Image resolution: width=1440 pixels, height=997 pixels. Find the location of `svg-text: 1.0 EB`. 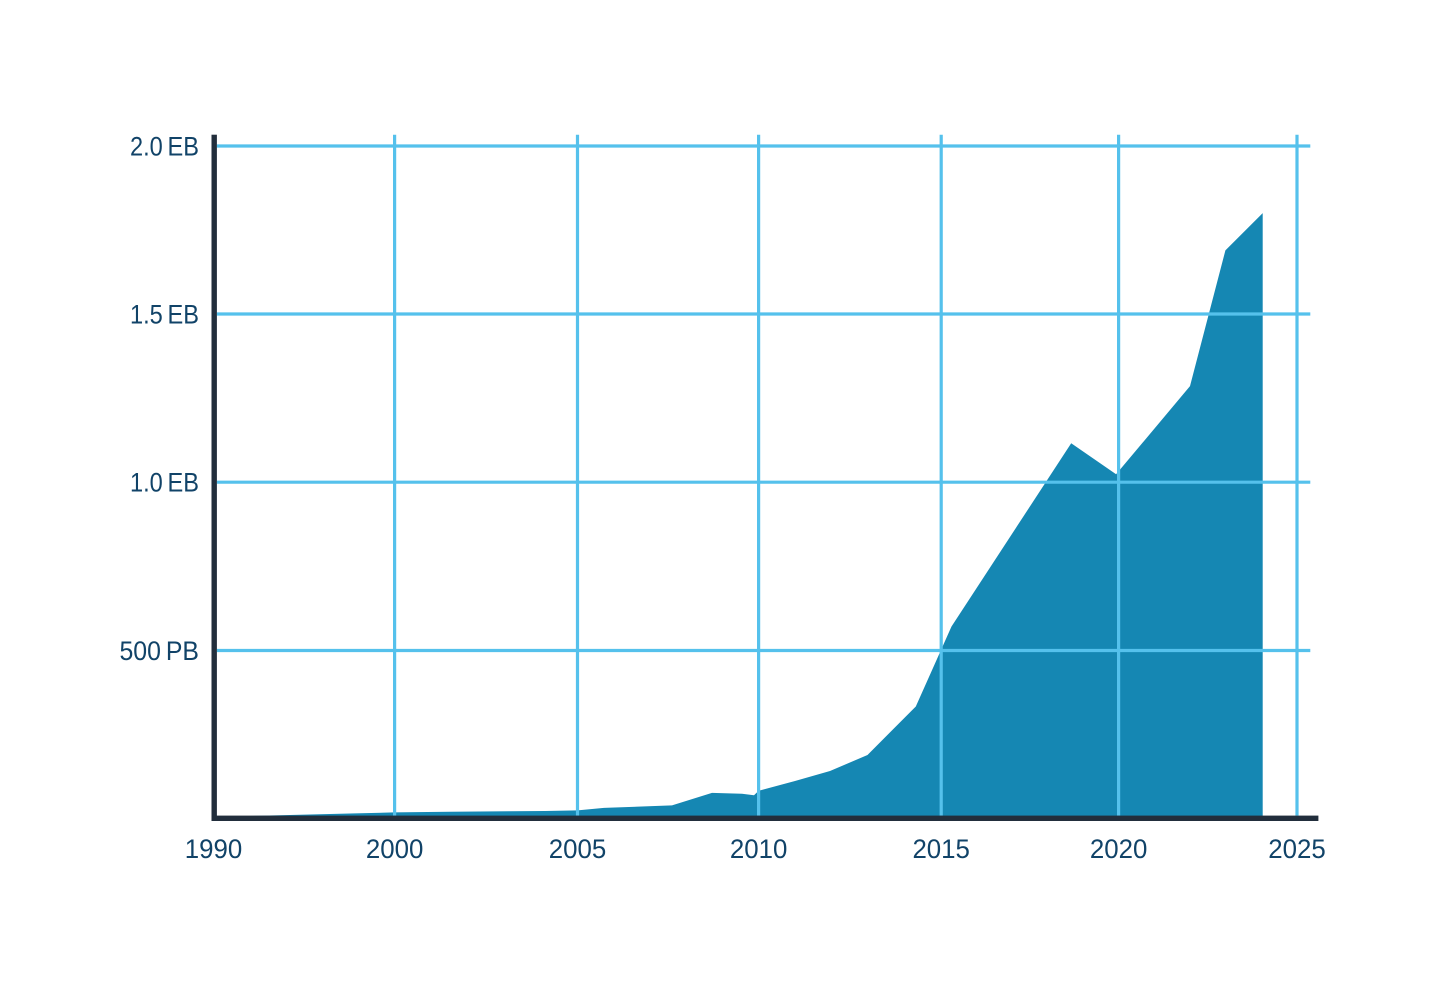

svg-text: 1.0 EB is located at coordinates (164, 483).